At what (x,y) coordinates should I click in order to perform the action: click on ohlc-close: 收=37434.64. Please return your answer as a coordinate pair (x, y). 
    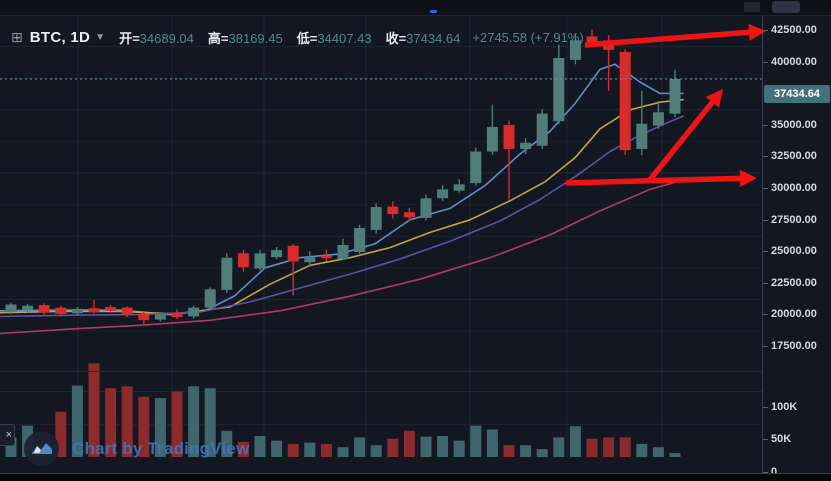
    Looking at the image, I should click on (423, 37).